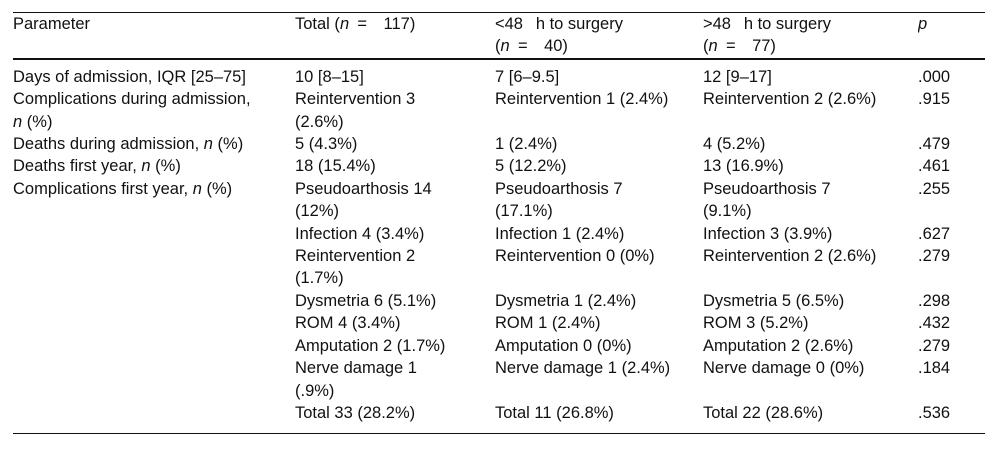  Describe the element at coordinates (951, 418) in the screenshot. I see `p-value-cell: .536` at that location.